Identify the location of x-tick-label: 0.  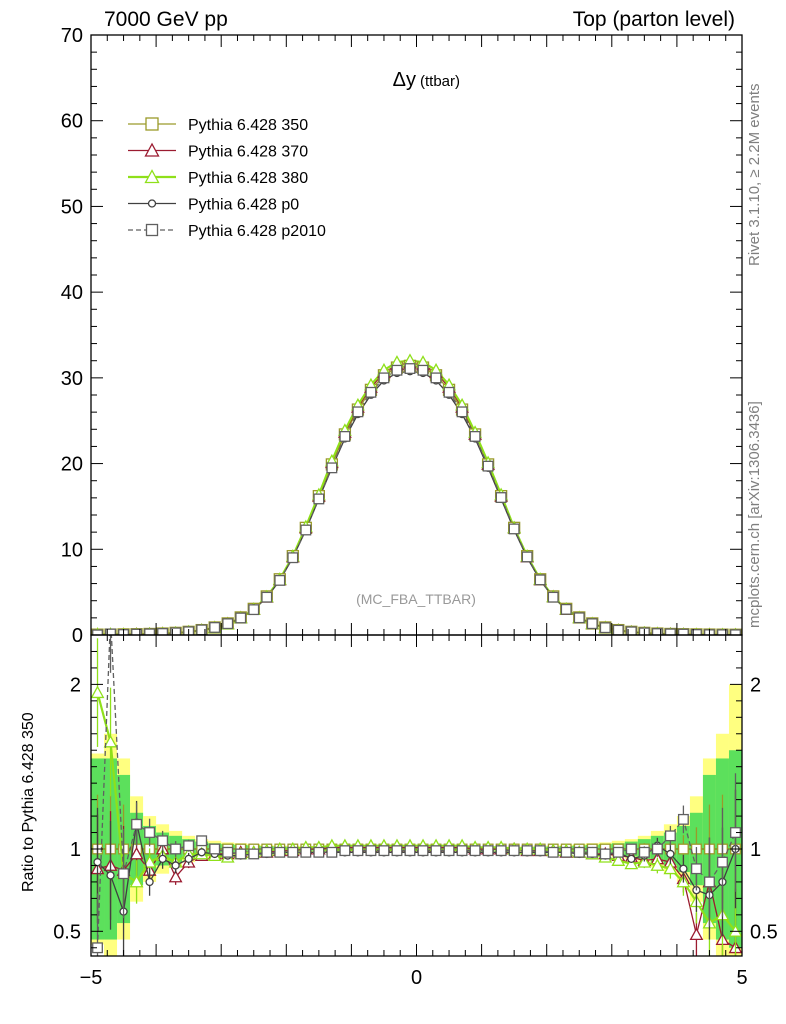
(416, 978).